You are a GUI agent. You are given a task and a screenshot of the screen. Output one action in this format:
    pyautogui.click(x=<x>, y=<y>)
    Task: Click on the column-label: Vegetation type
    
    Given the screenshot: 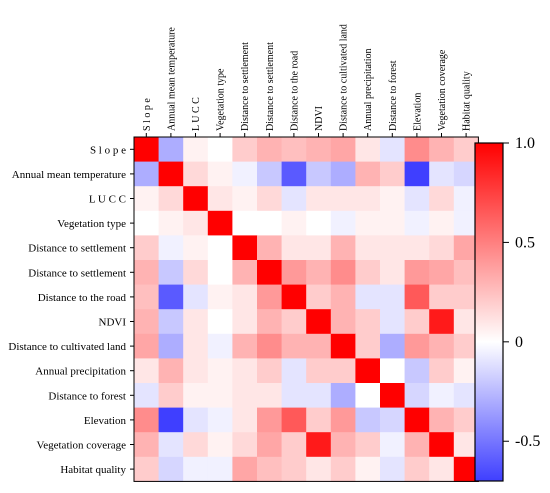 What is the action you would take?
    pyautogui.click(x=221, y=99)
    